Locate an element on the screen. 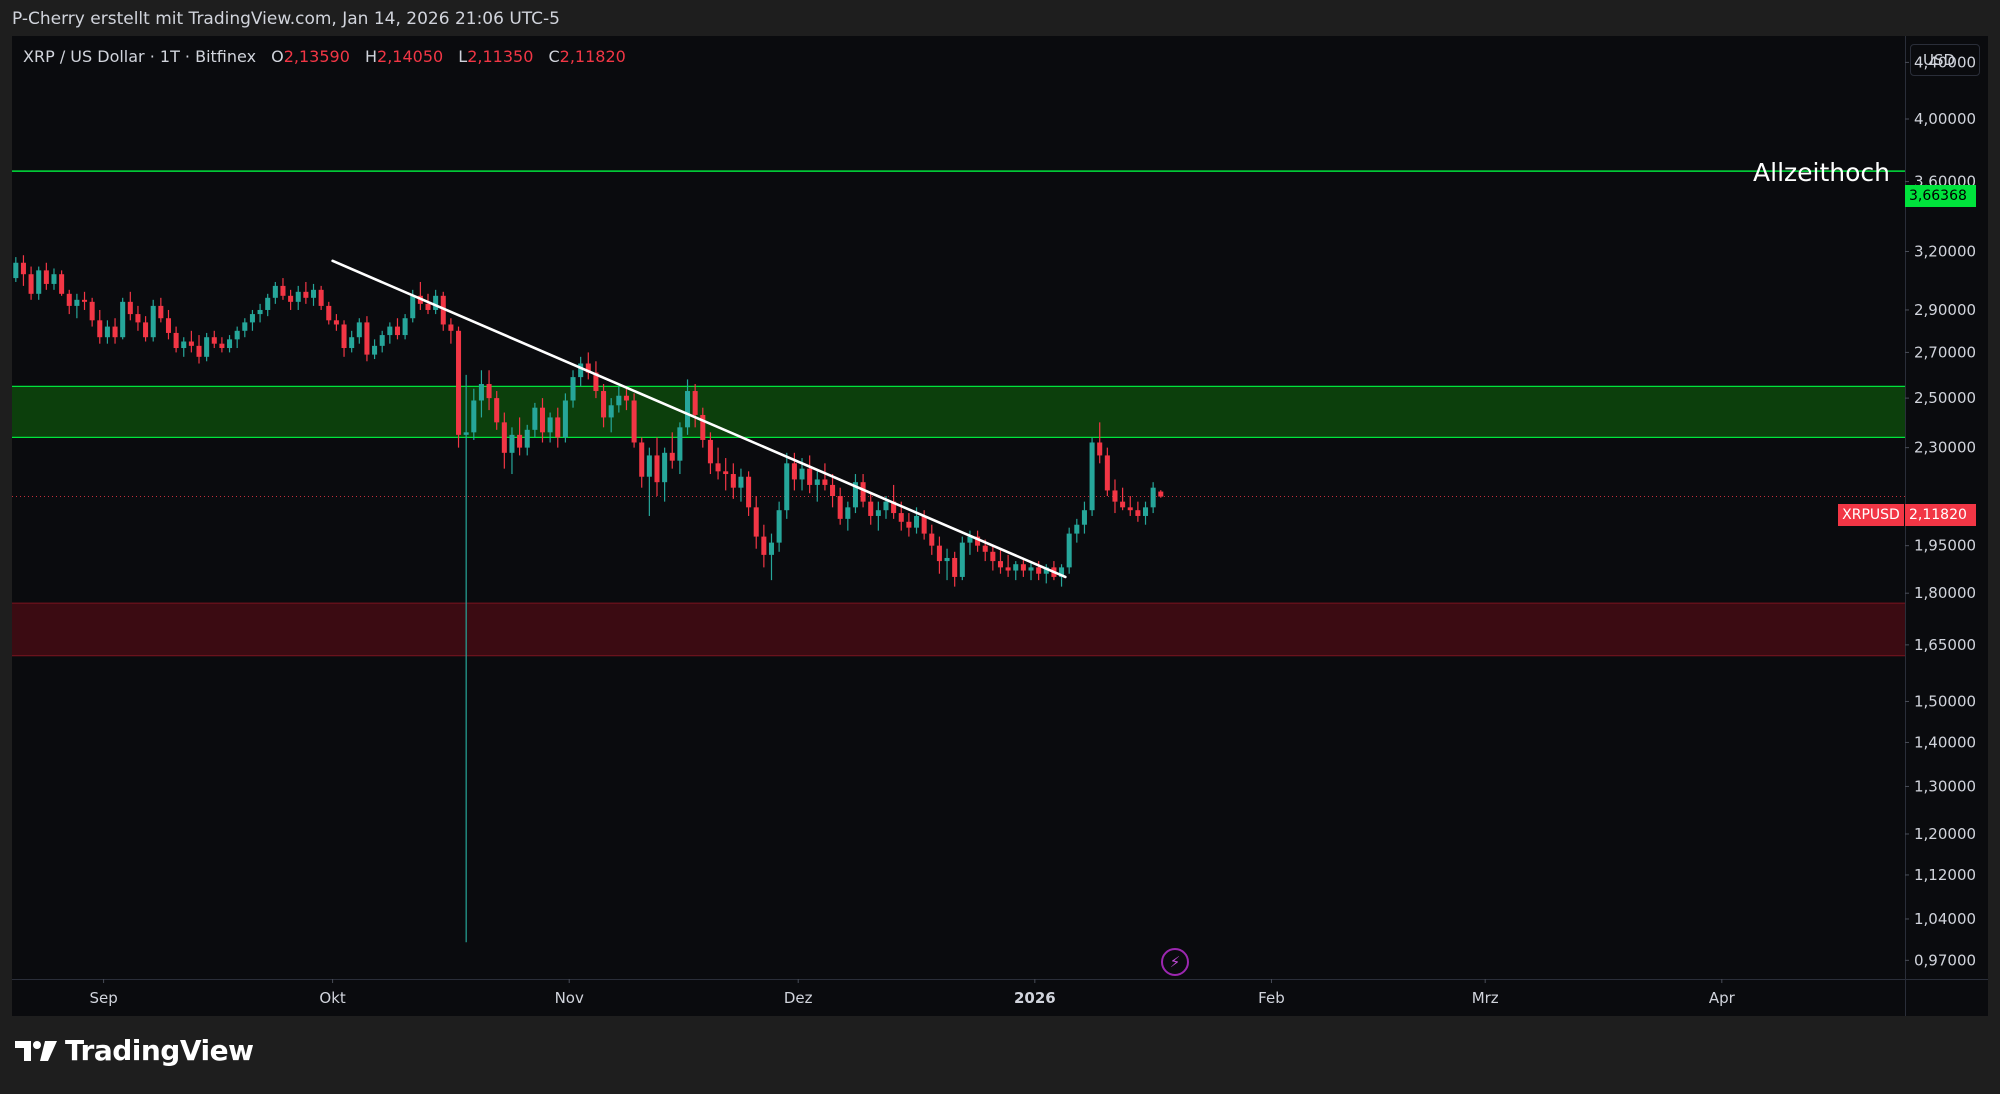 The width and height of the screenshot is (2000, 1094). y-axis-tick-label: 1,12000 is located at coordinates (1945, 875).